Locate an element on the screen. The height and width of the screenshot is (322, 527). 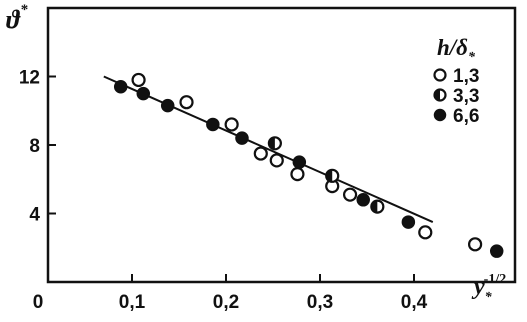
x-tick-label: 0 is located at coordinates (38, 302).